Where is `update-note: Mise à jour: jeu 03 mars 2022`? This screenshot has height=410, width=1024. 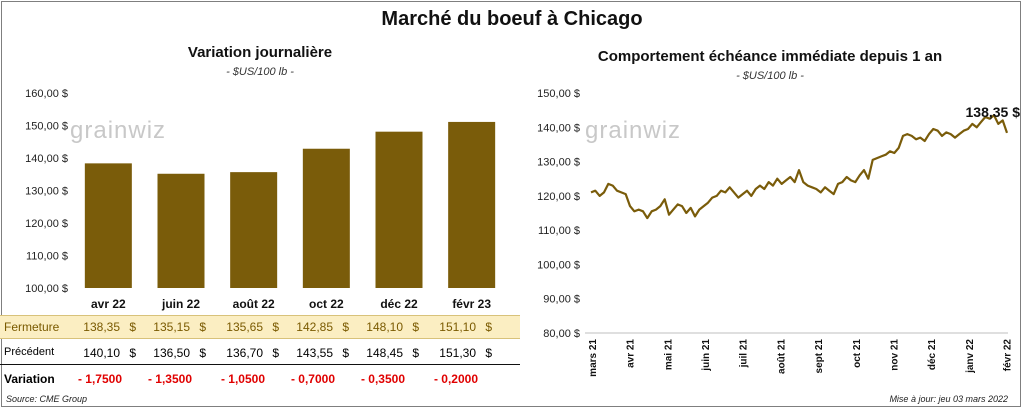 update-note: Mise à jour: jeu 03 mars 2022 is located at coordinates (948, 399).